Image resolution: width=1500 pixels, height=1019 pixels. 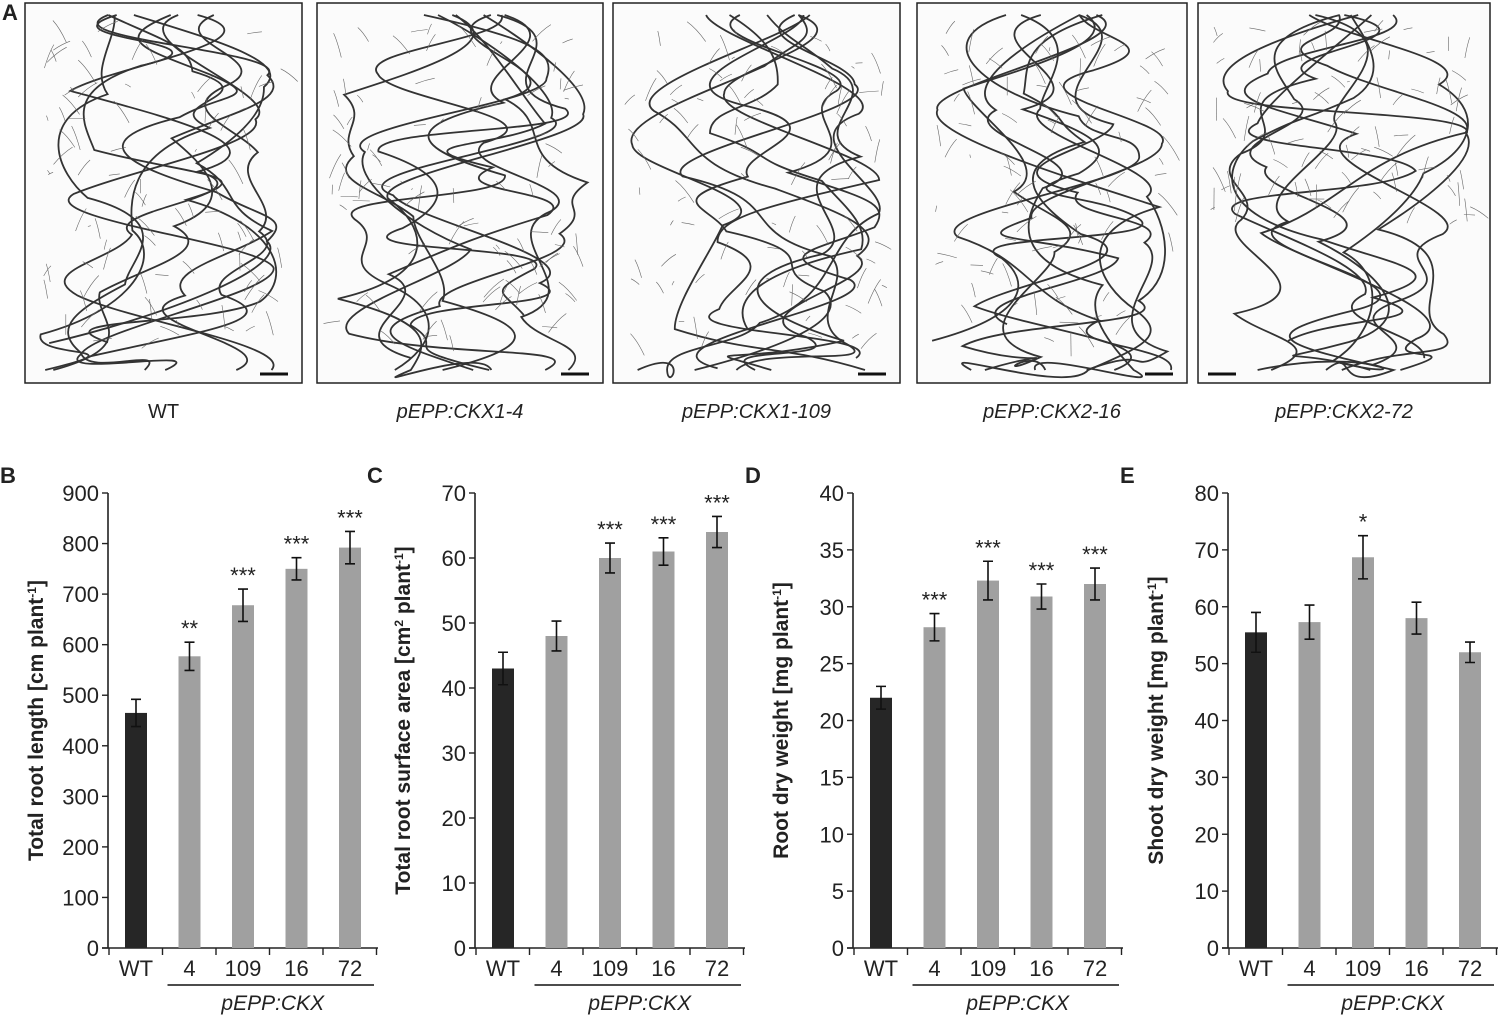 I want to click on y-tick-label: 20, so click(x=454, y=818).